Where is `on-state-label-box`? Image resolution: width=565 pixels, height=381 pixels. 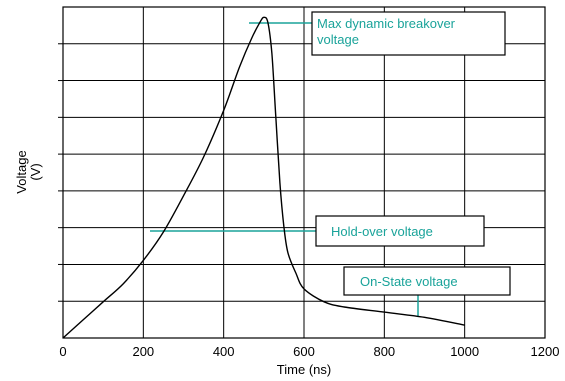
on-state-label-box is located at coordinates (427, 281).